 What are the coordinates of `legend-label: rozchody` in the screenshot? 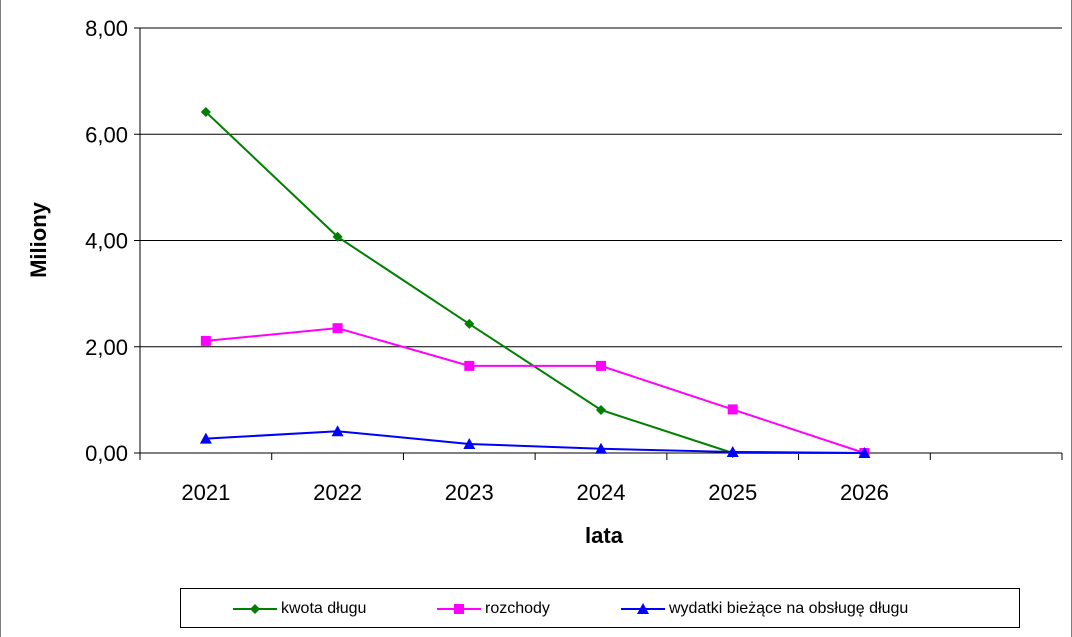 It's located at (517, 608).